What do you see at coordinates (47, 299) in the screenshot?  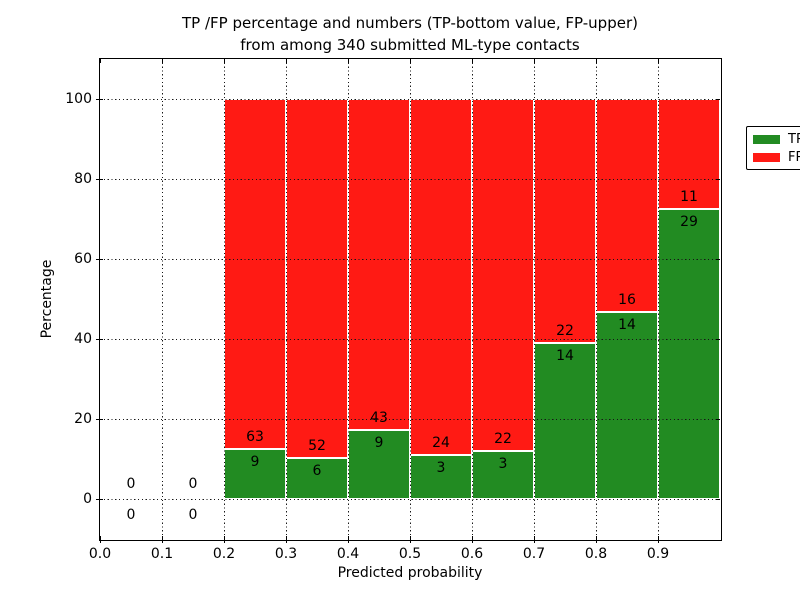 I see `y-axis-label: Percentage` at bounding box center [47, 299].